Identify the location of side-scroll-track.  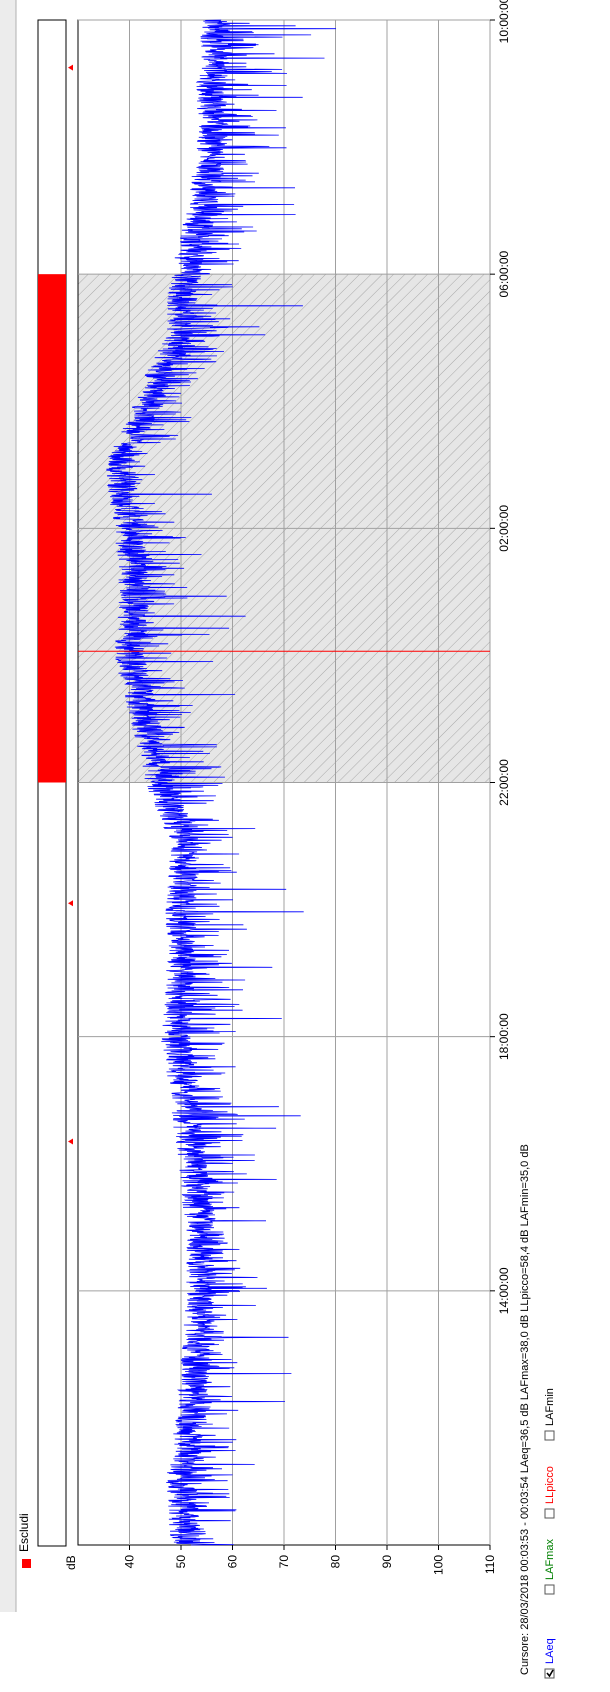
(8, 806).